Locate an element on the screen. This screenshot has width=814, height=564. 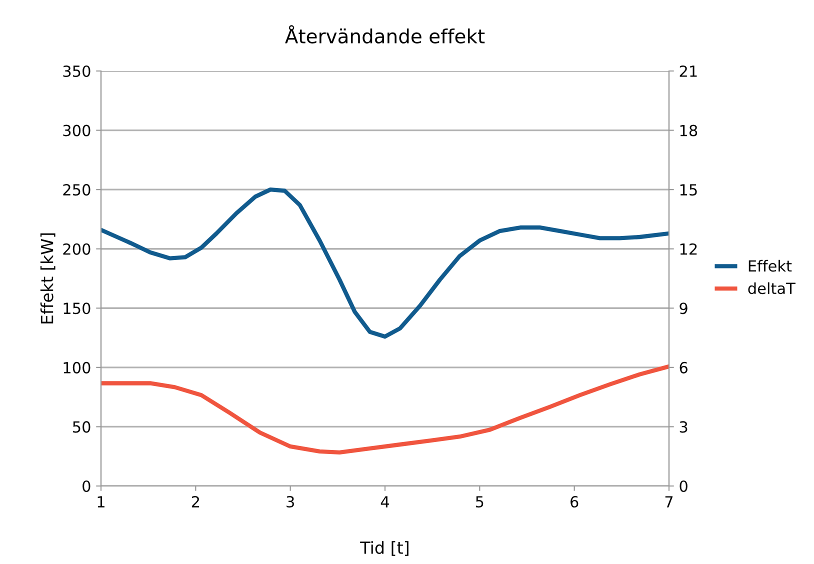
x-tick-label: 7 is located at coordinates (669, 502).